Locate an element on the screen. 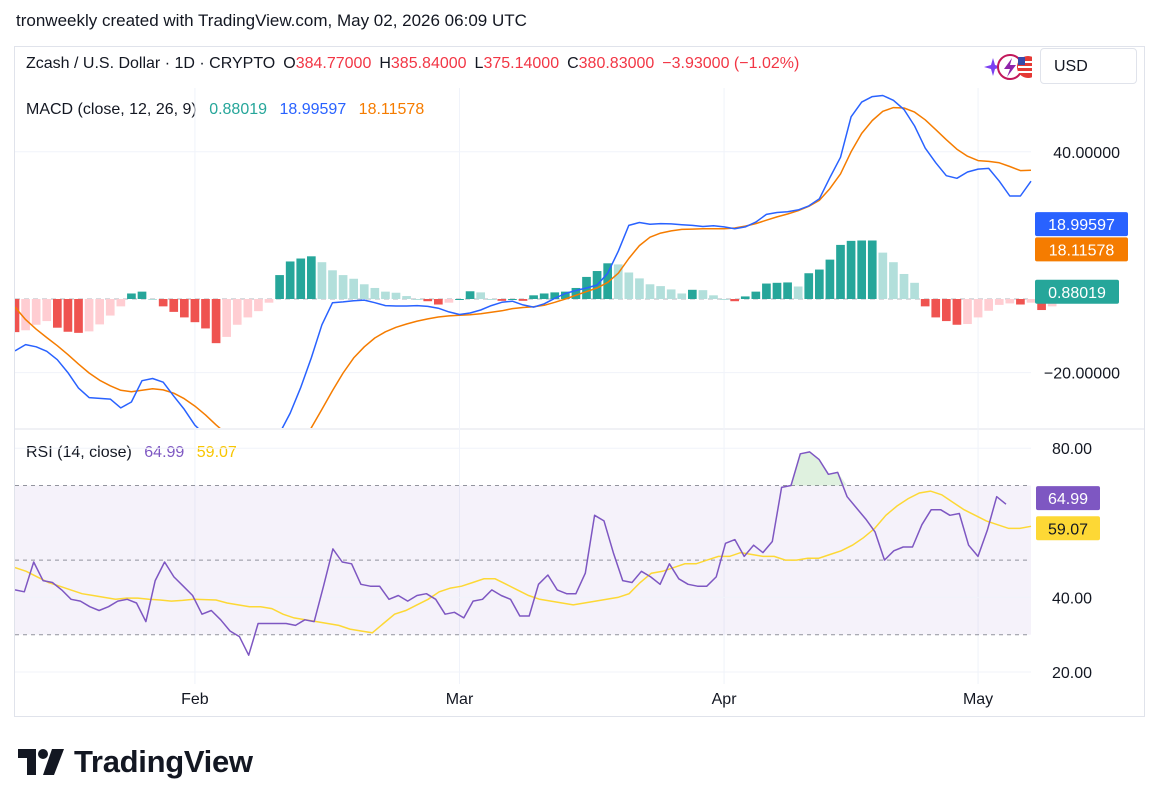 The width and height of the screenshot is (1160, 808). rsi-price-tag-bg is located at coordinates (1068, 498).